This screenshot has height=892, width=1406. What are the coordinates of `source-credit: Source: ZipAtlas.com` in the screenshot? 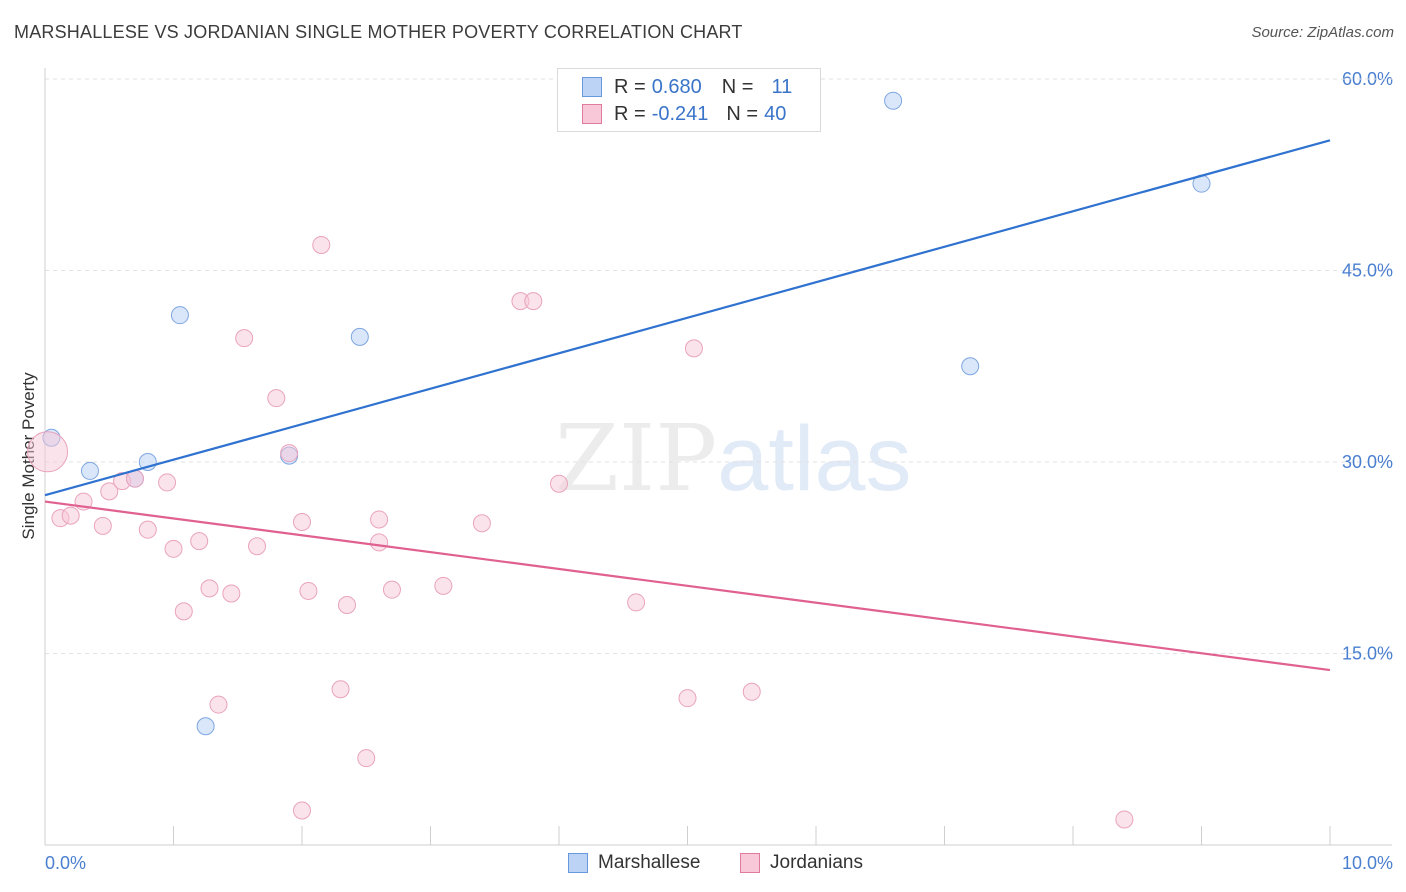 It's located at (1322, 32).